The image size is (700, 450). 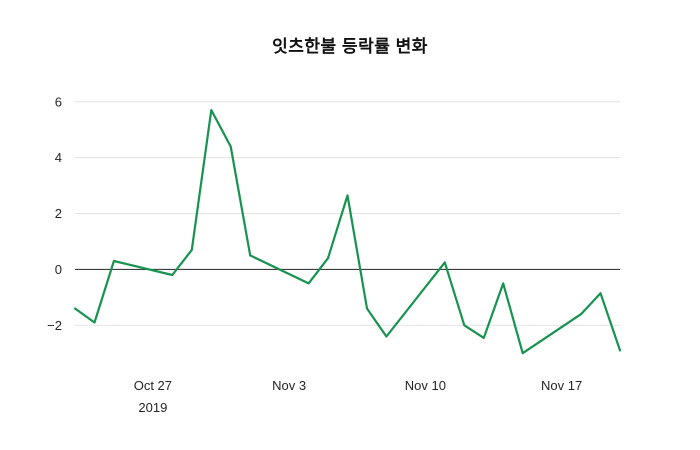 I want to click on x-axis-year-label: 2019, so click(x=152, y=407).